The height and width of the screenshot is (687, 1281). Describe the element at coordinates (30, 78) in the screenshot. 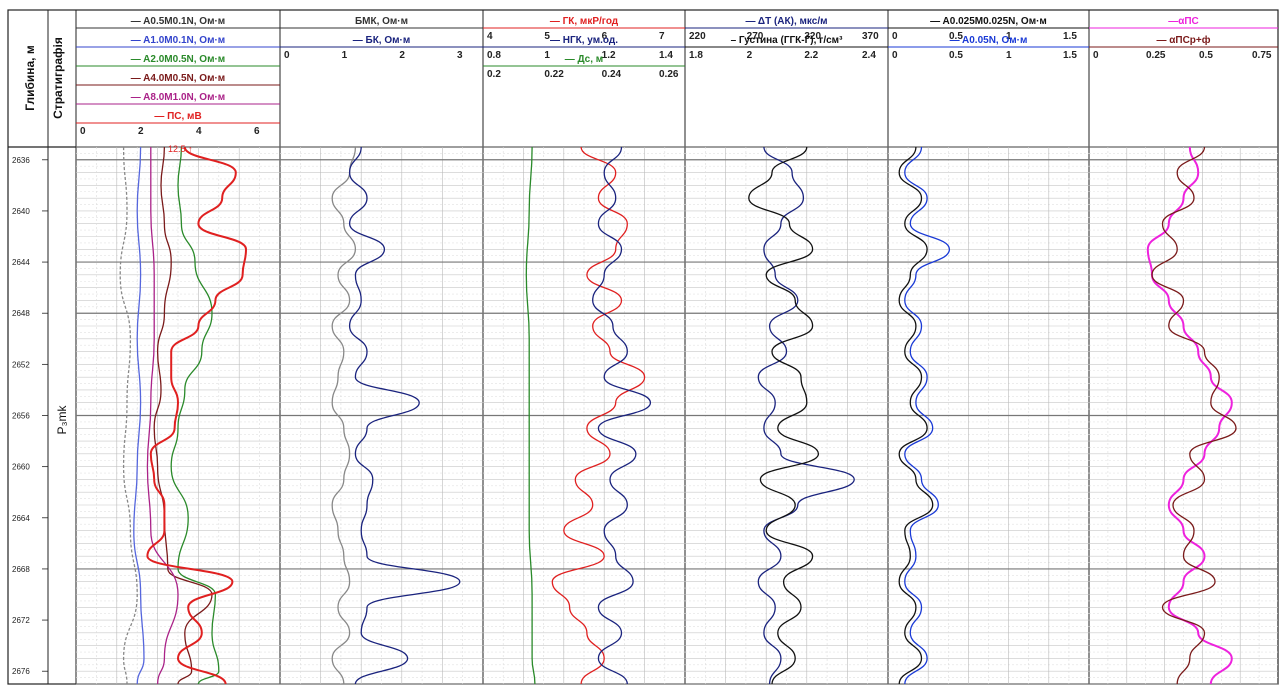

I see `depth-axis-label: Глибина, м` at that location.